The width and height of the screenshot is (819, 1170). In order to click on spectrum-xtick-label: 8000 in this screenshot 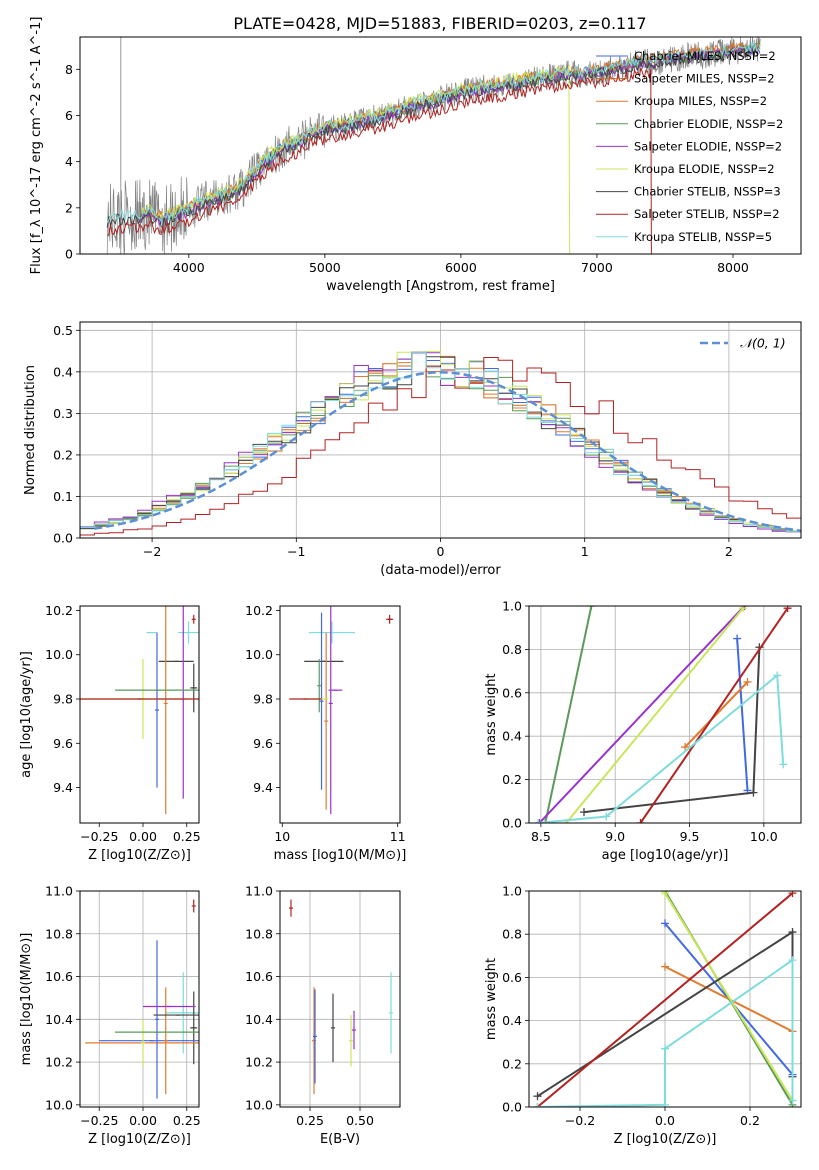, I will do `click(733, 267)`.